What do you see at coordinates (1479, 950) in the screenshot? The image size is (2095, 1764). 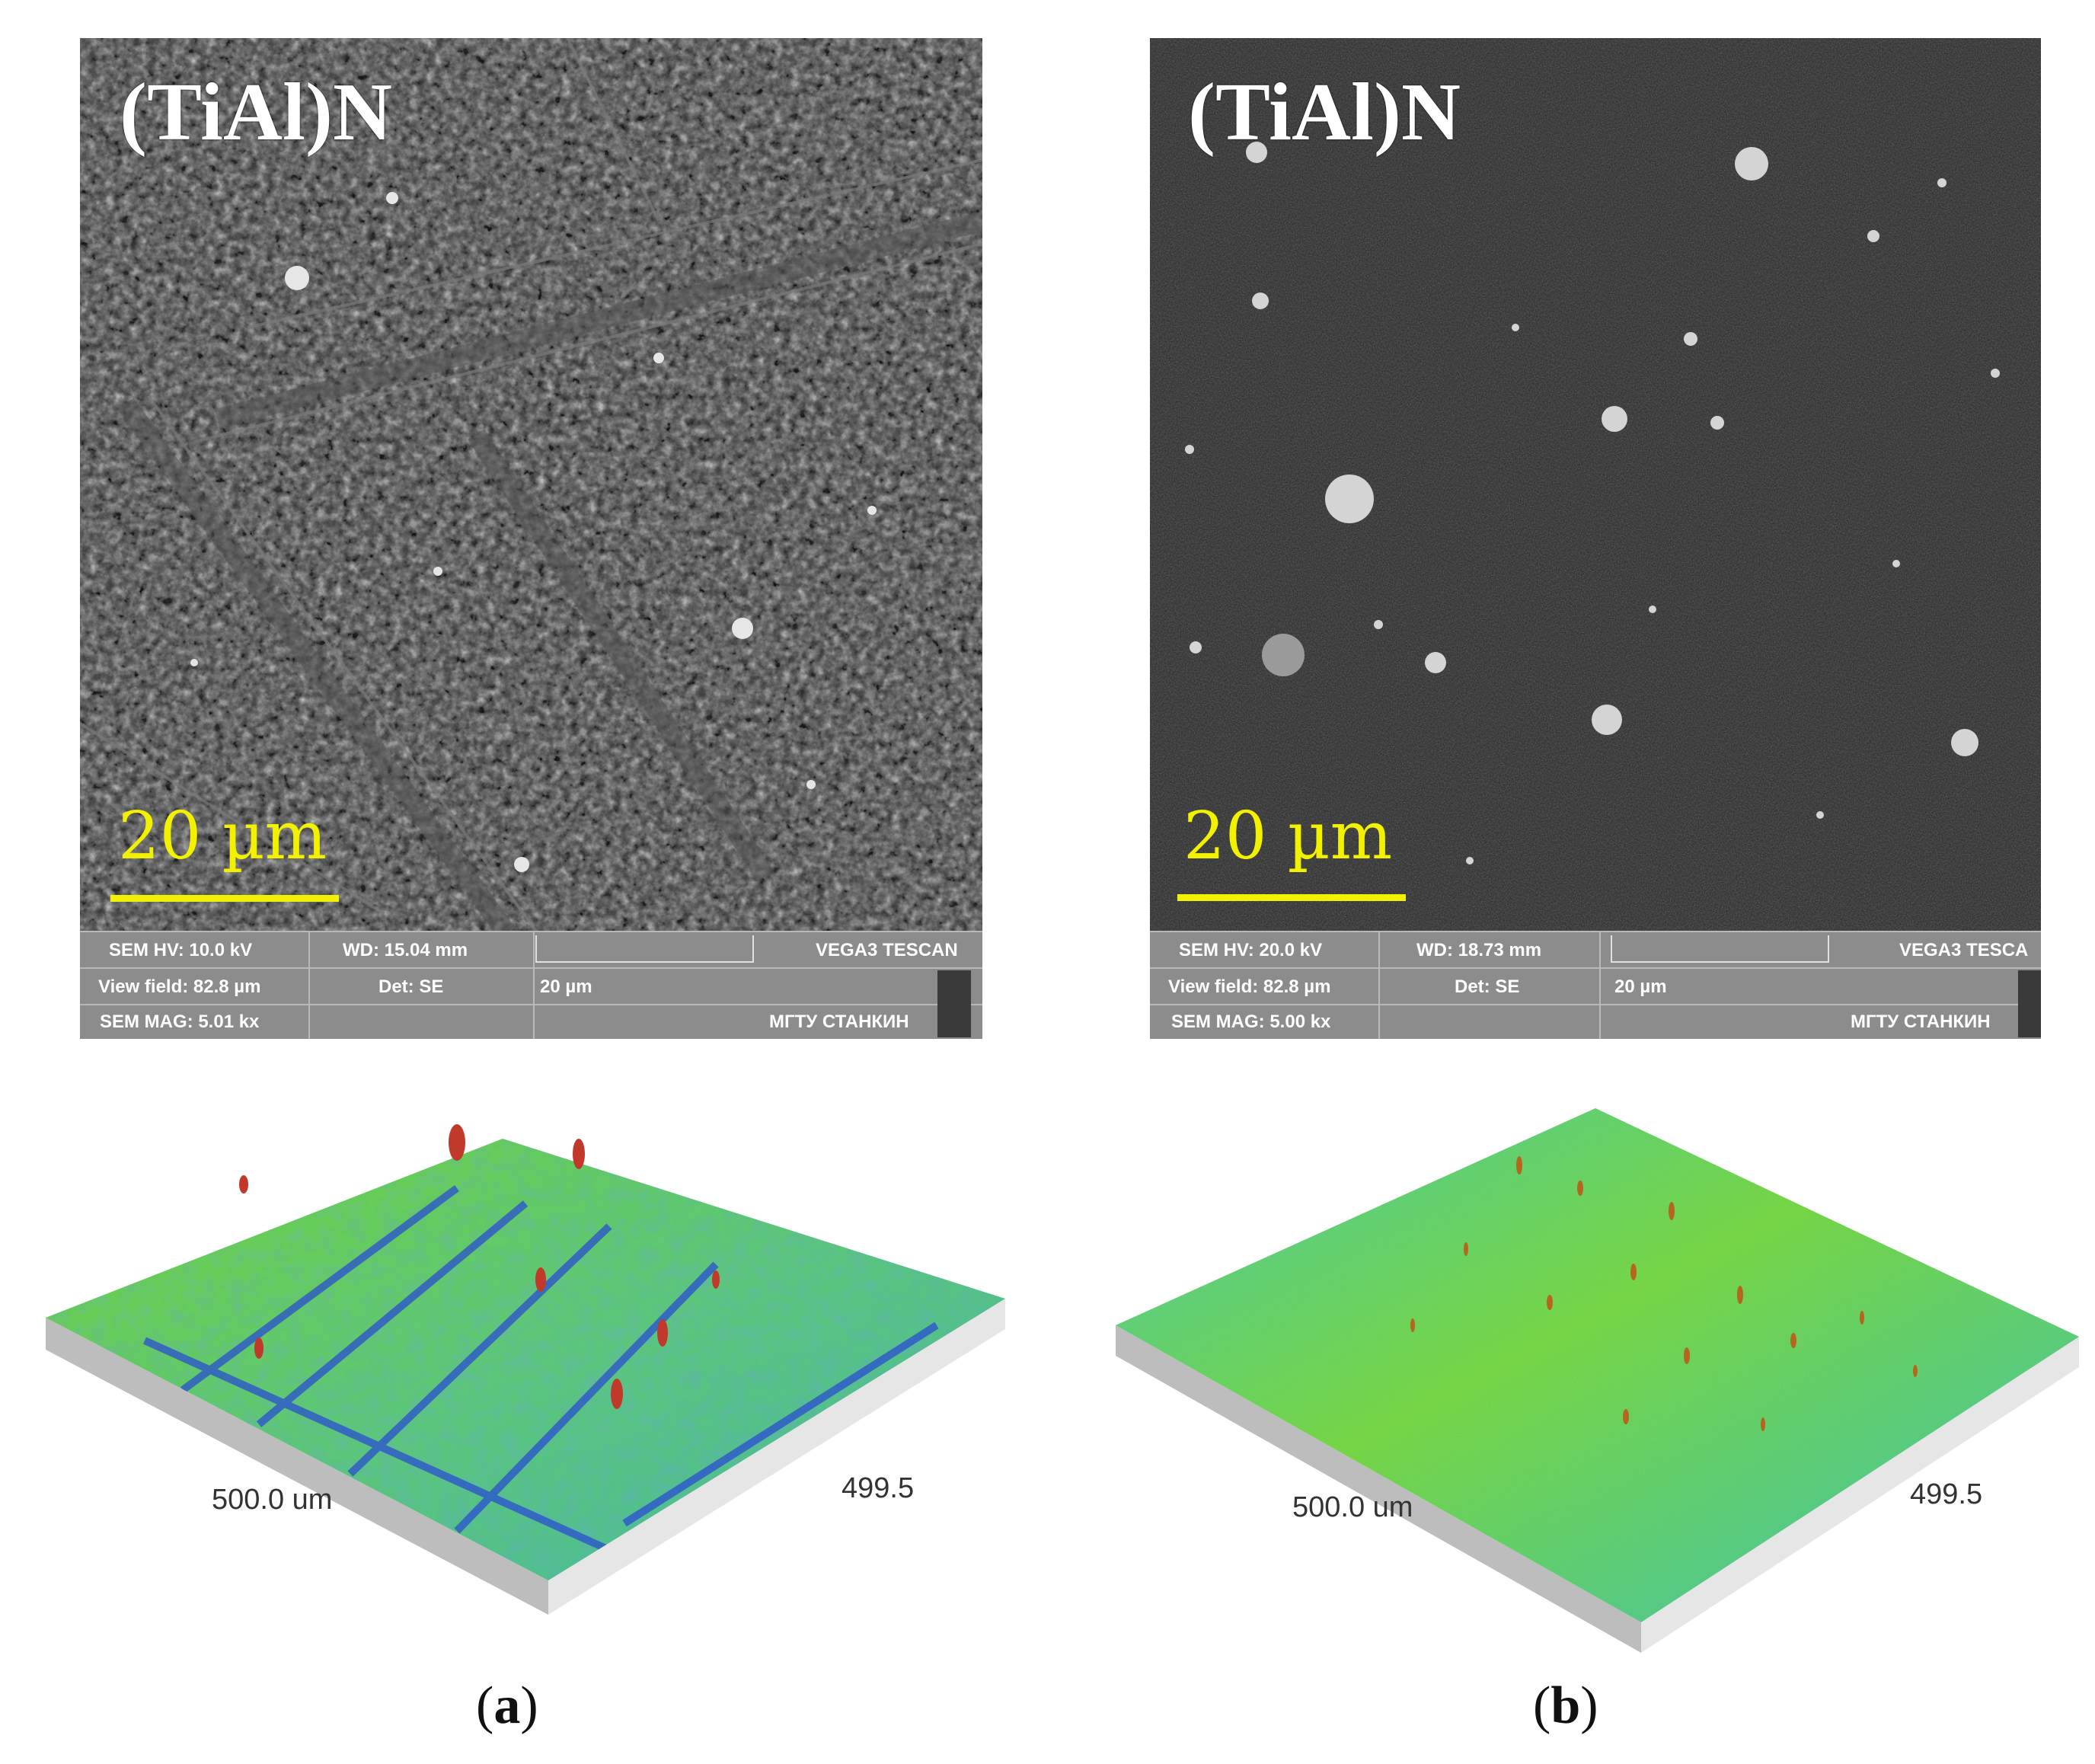 I see `sem-wd-b: WD: 18.73 mm` at bounding box center [1479, 950].